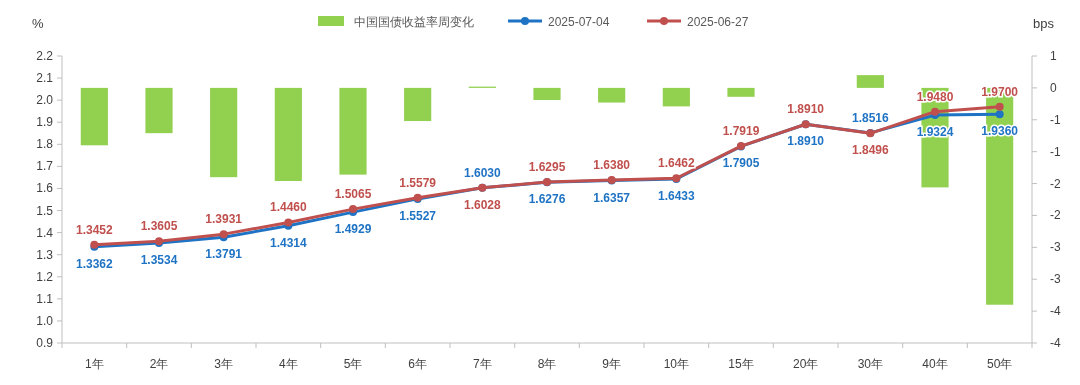 The width and height of the screenshot is (1080, 385). Describe the element at coordinates (805, 364) in the screenshot. I see `x-tick-label: 20年` at that location.